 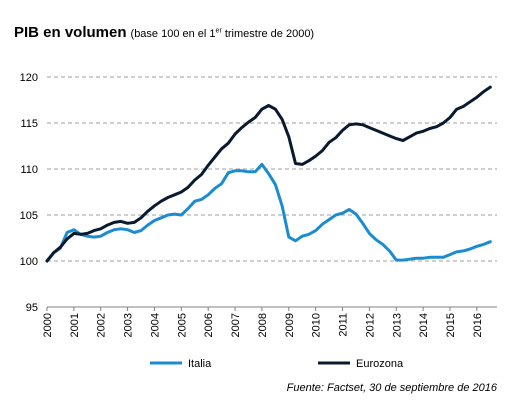 I want to click on x-tick-label-2011: 2011, so click(x=344, y=325).